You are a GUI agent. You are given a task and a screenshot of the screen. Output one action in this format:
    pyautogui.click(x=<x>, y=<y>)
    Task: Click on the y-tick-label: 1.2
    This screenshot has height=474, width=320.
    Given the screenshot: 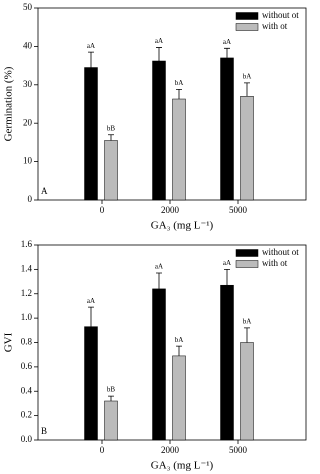 What is the action you would take?
    pyautogui.click(x=26, y=293)
    